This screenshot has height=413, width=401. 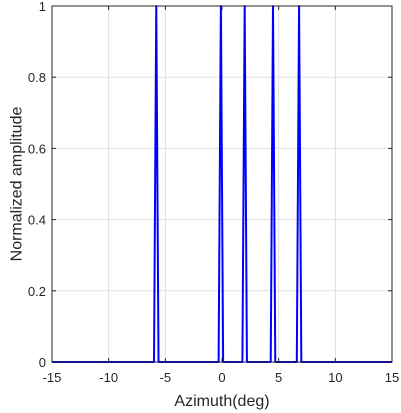 I want to click on y-tick-label: 0.6, so click(x=37, y=148).